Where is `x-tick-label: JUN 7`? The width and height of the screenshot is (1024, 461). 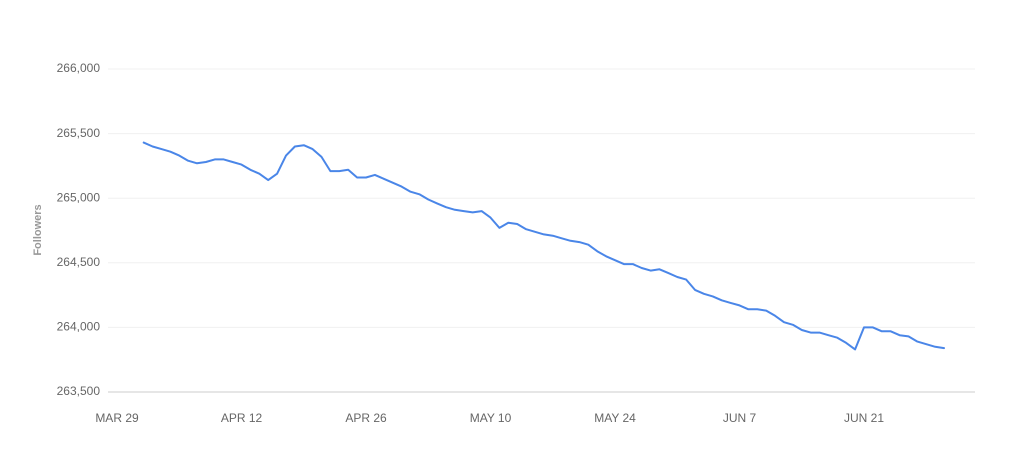
x-tick-label: JUN 7 is located at coordinates (740, 418).